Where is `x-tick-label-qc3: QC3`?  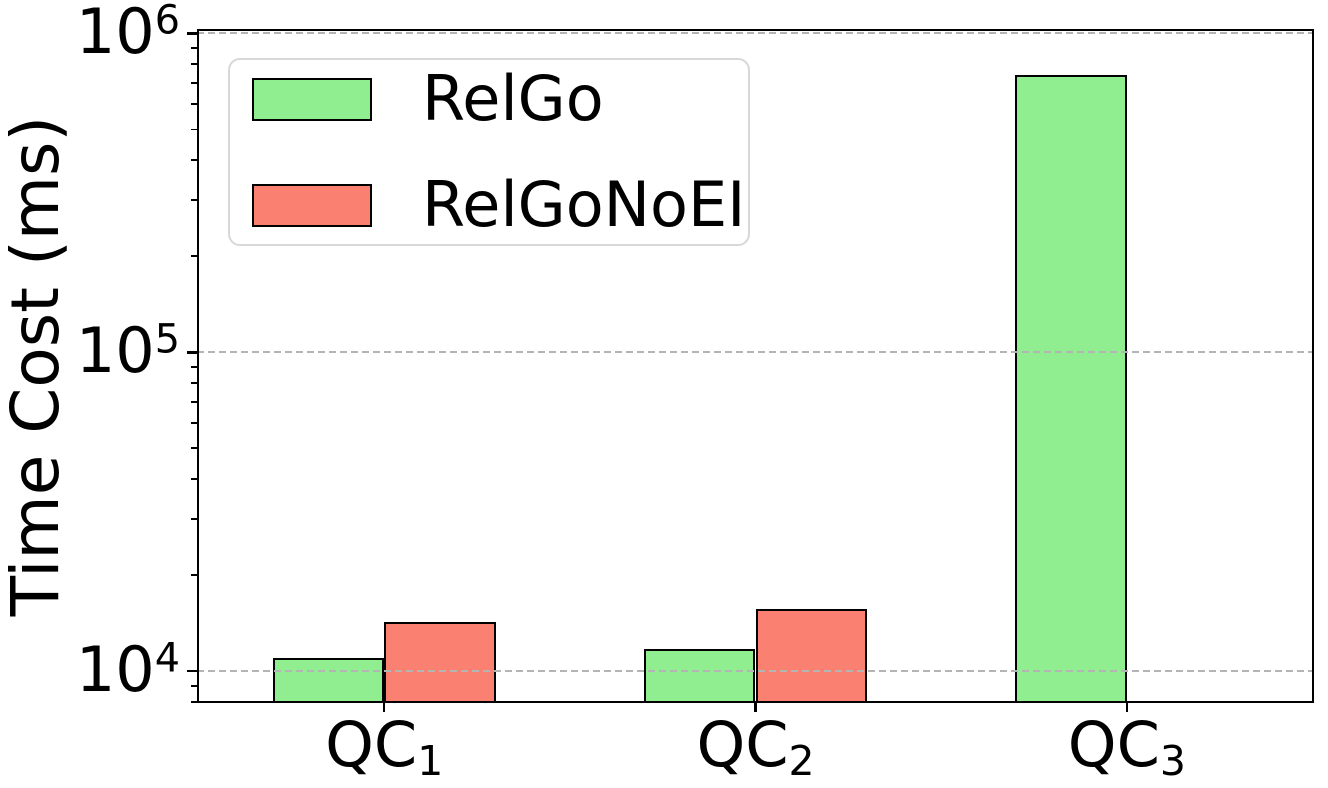
x-tick-label-qc3: QC3 is located at coordinates (1126, 746).